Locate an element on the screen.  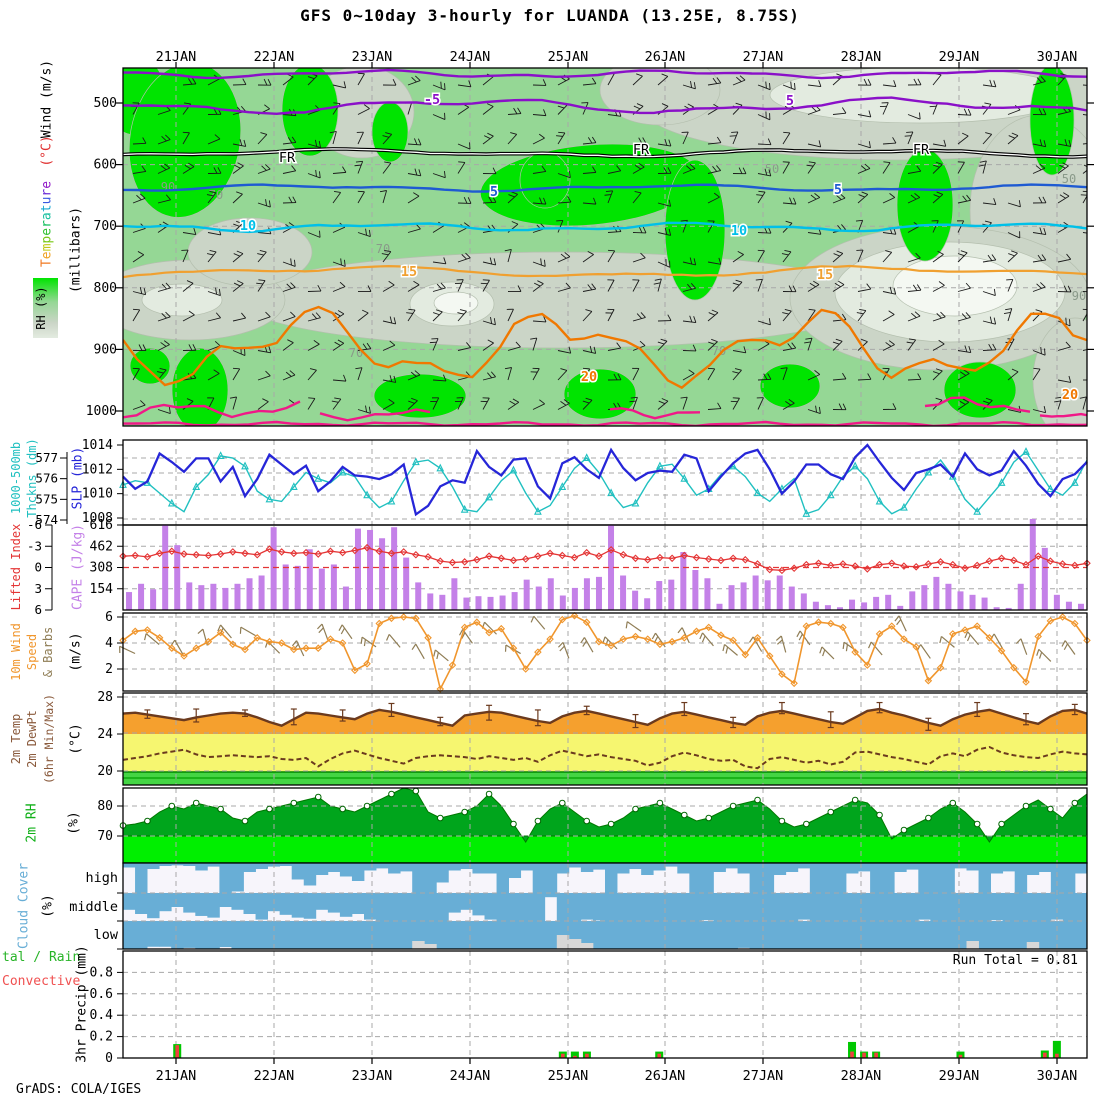
cloud-bar-high is located at coordinates (358, 872).